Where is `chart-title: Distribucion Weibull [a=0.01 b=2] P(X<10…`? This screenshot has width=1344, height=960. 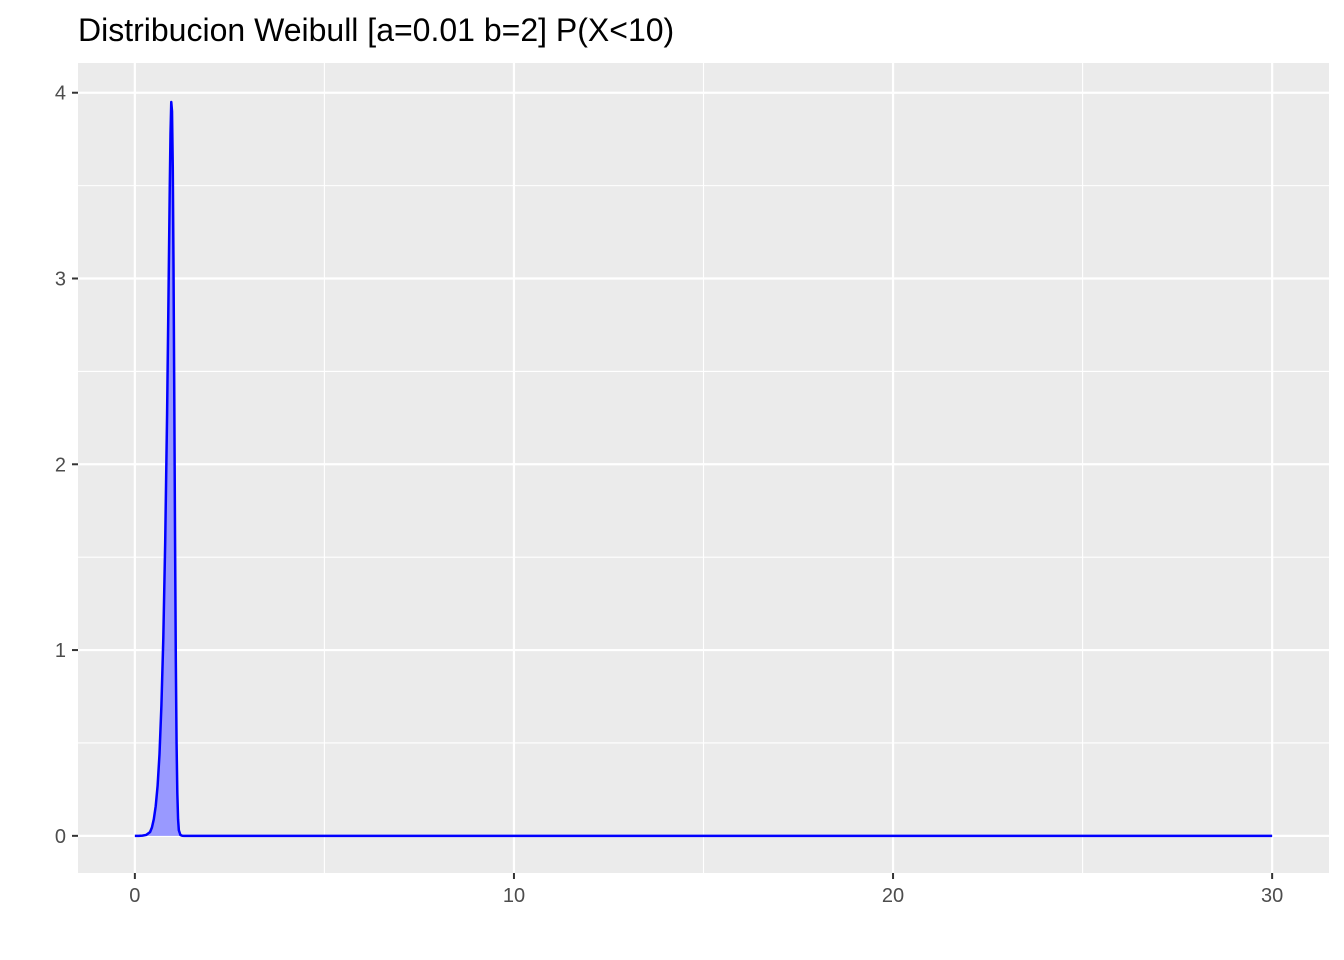 chart-title: Distribucion Weibull [a=0.01 b=2] P(X<10… is located at coordinates (376, 30).